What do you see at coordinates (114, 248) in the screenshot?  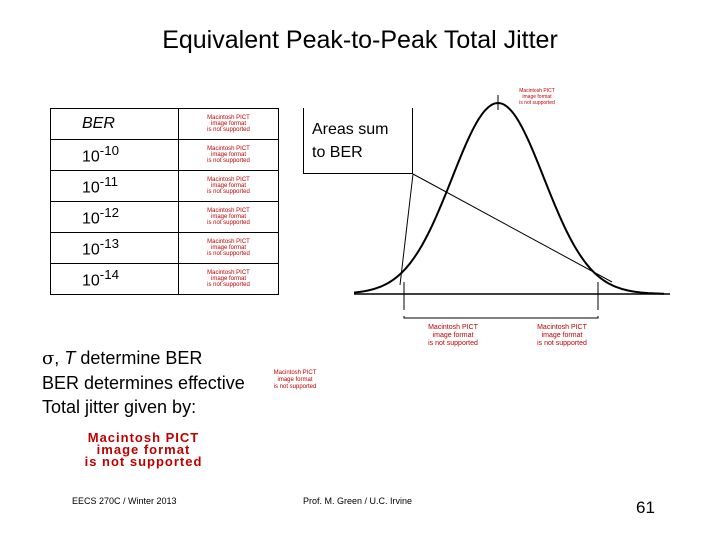 I see `ber-value: 10-13` at bounding box center [114, 248].